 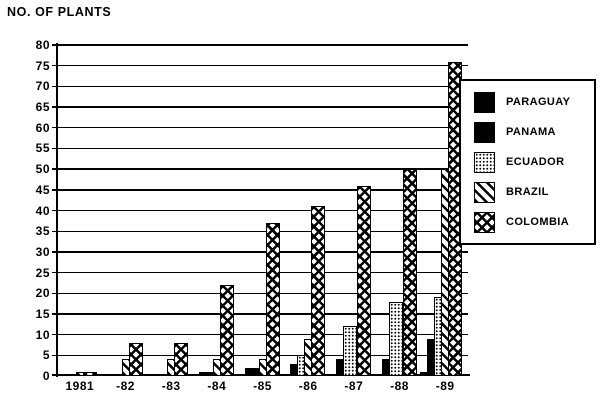 I want to click on x-tick-label: -85, so click(x=262, y=386).